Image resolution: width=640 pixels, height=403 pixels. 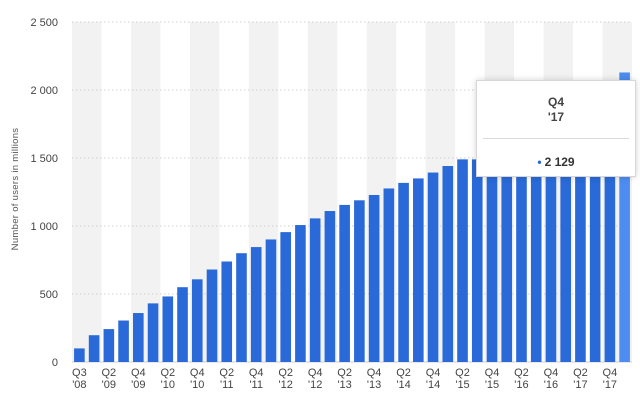 What do you see at coordinates (44, 193) in the screenshot?
I see `y-axis-tick-labels: 0 500 1 000 1 500 2 000 2 500` at bounding box center [44, 193].